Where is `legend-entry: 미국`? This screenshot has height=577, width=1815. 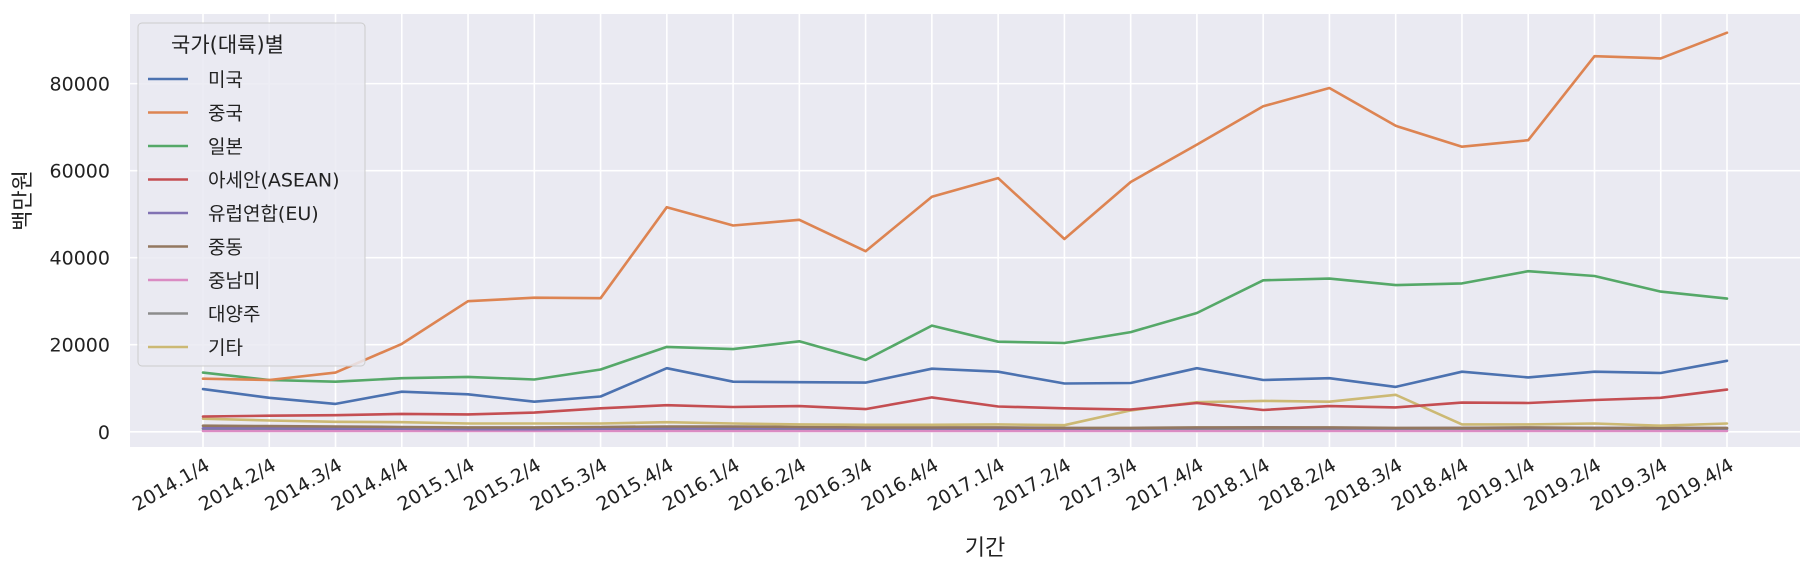 legend-entry: 미국 is located at coordinates (225, 80).